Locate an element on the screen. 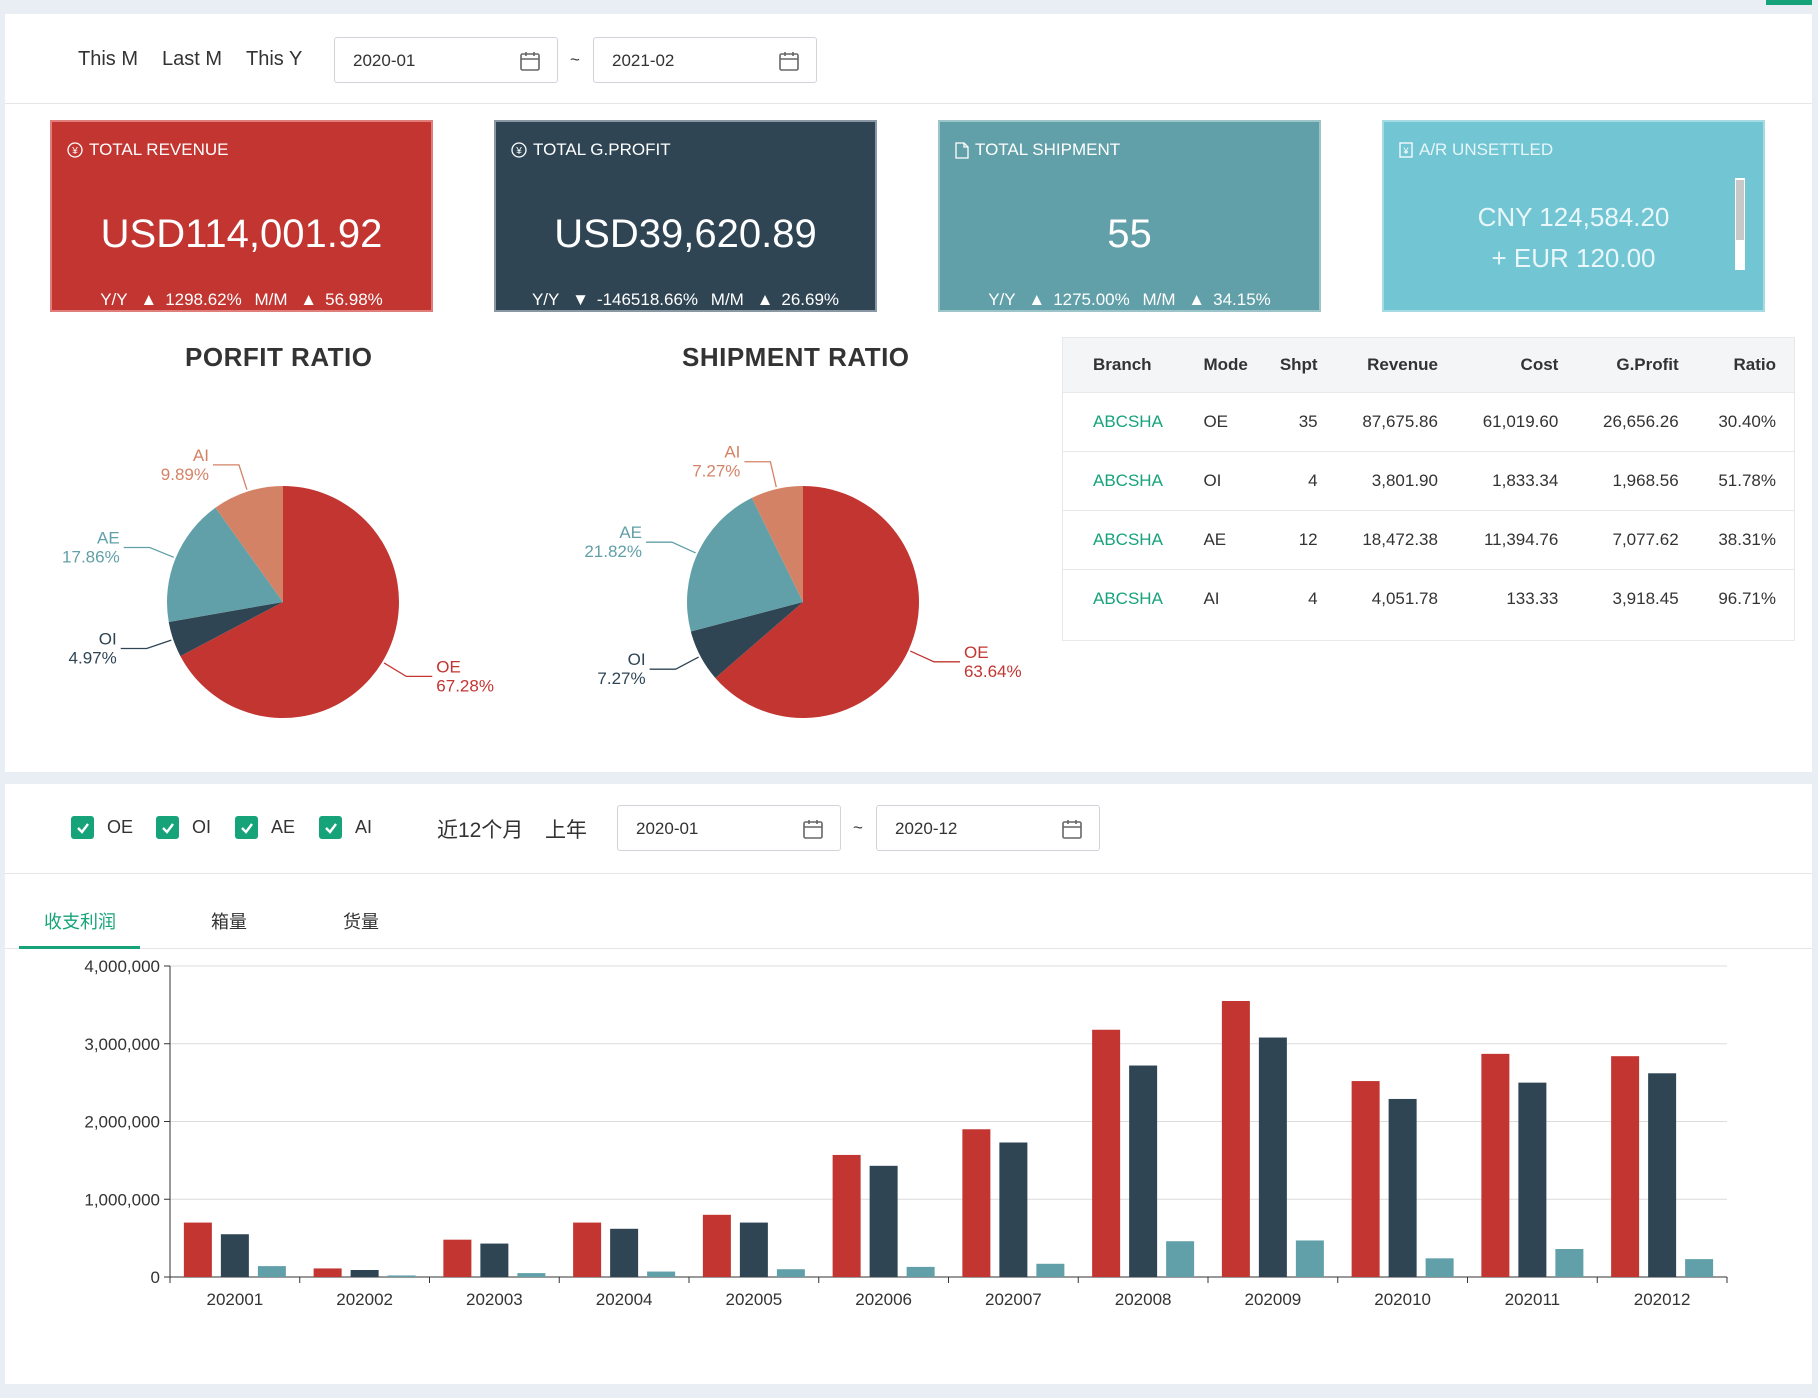 The width and height of the screenshot is (1818, 1398). checkbox-label: OE is located at coordinates (120, 827).